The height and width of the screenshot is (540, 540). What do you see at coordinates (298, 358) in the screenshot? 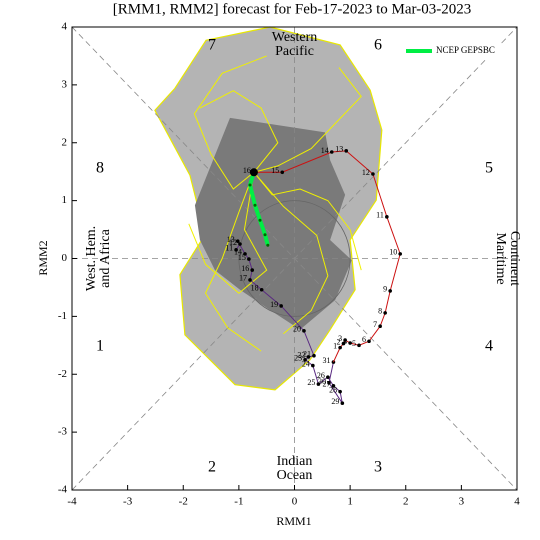
I see `point-label: 23` at bounding box center [298, 358].